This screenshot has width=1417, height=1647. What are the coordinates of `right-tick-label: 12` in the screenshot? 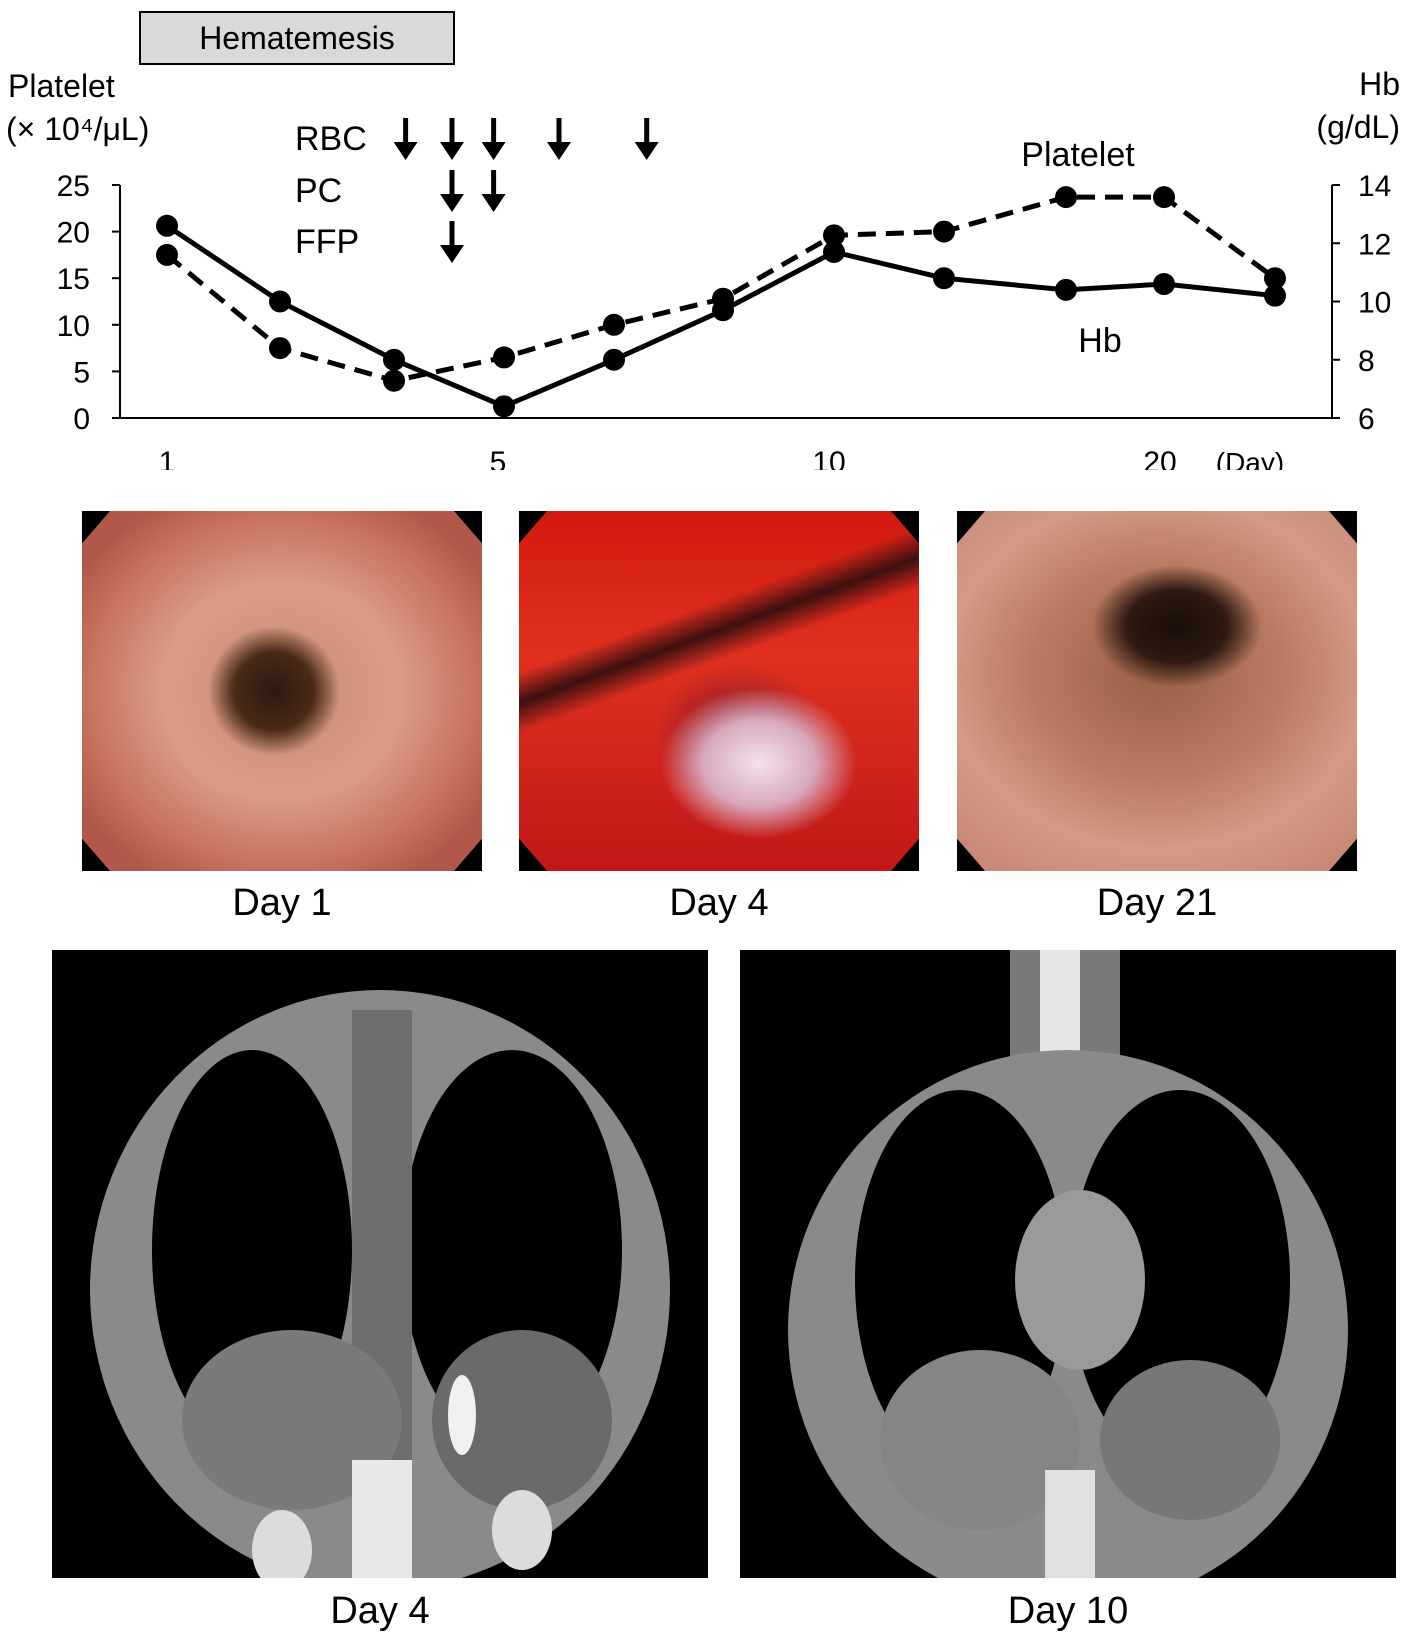 It's located at (1374, 244).